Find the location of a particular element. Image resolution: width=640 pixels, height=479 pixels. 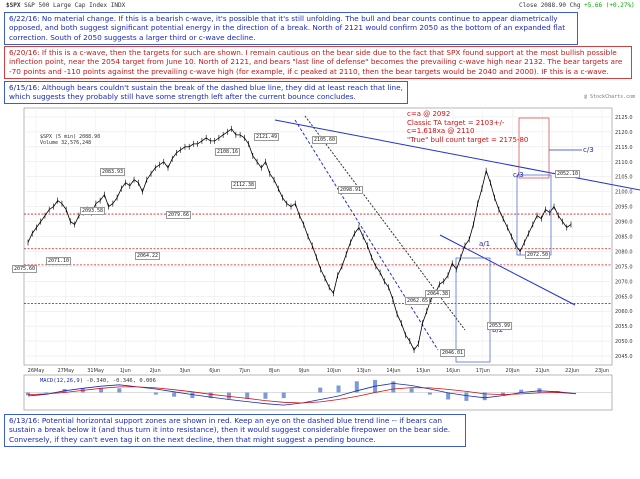

price-tag: 2071.10 is located at coordinates (59, 261).